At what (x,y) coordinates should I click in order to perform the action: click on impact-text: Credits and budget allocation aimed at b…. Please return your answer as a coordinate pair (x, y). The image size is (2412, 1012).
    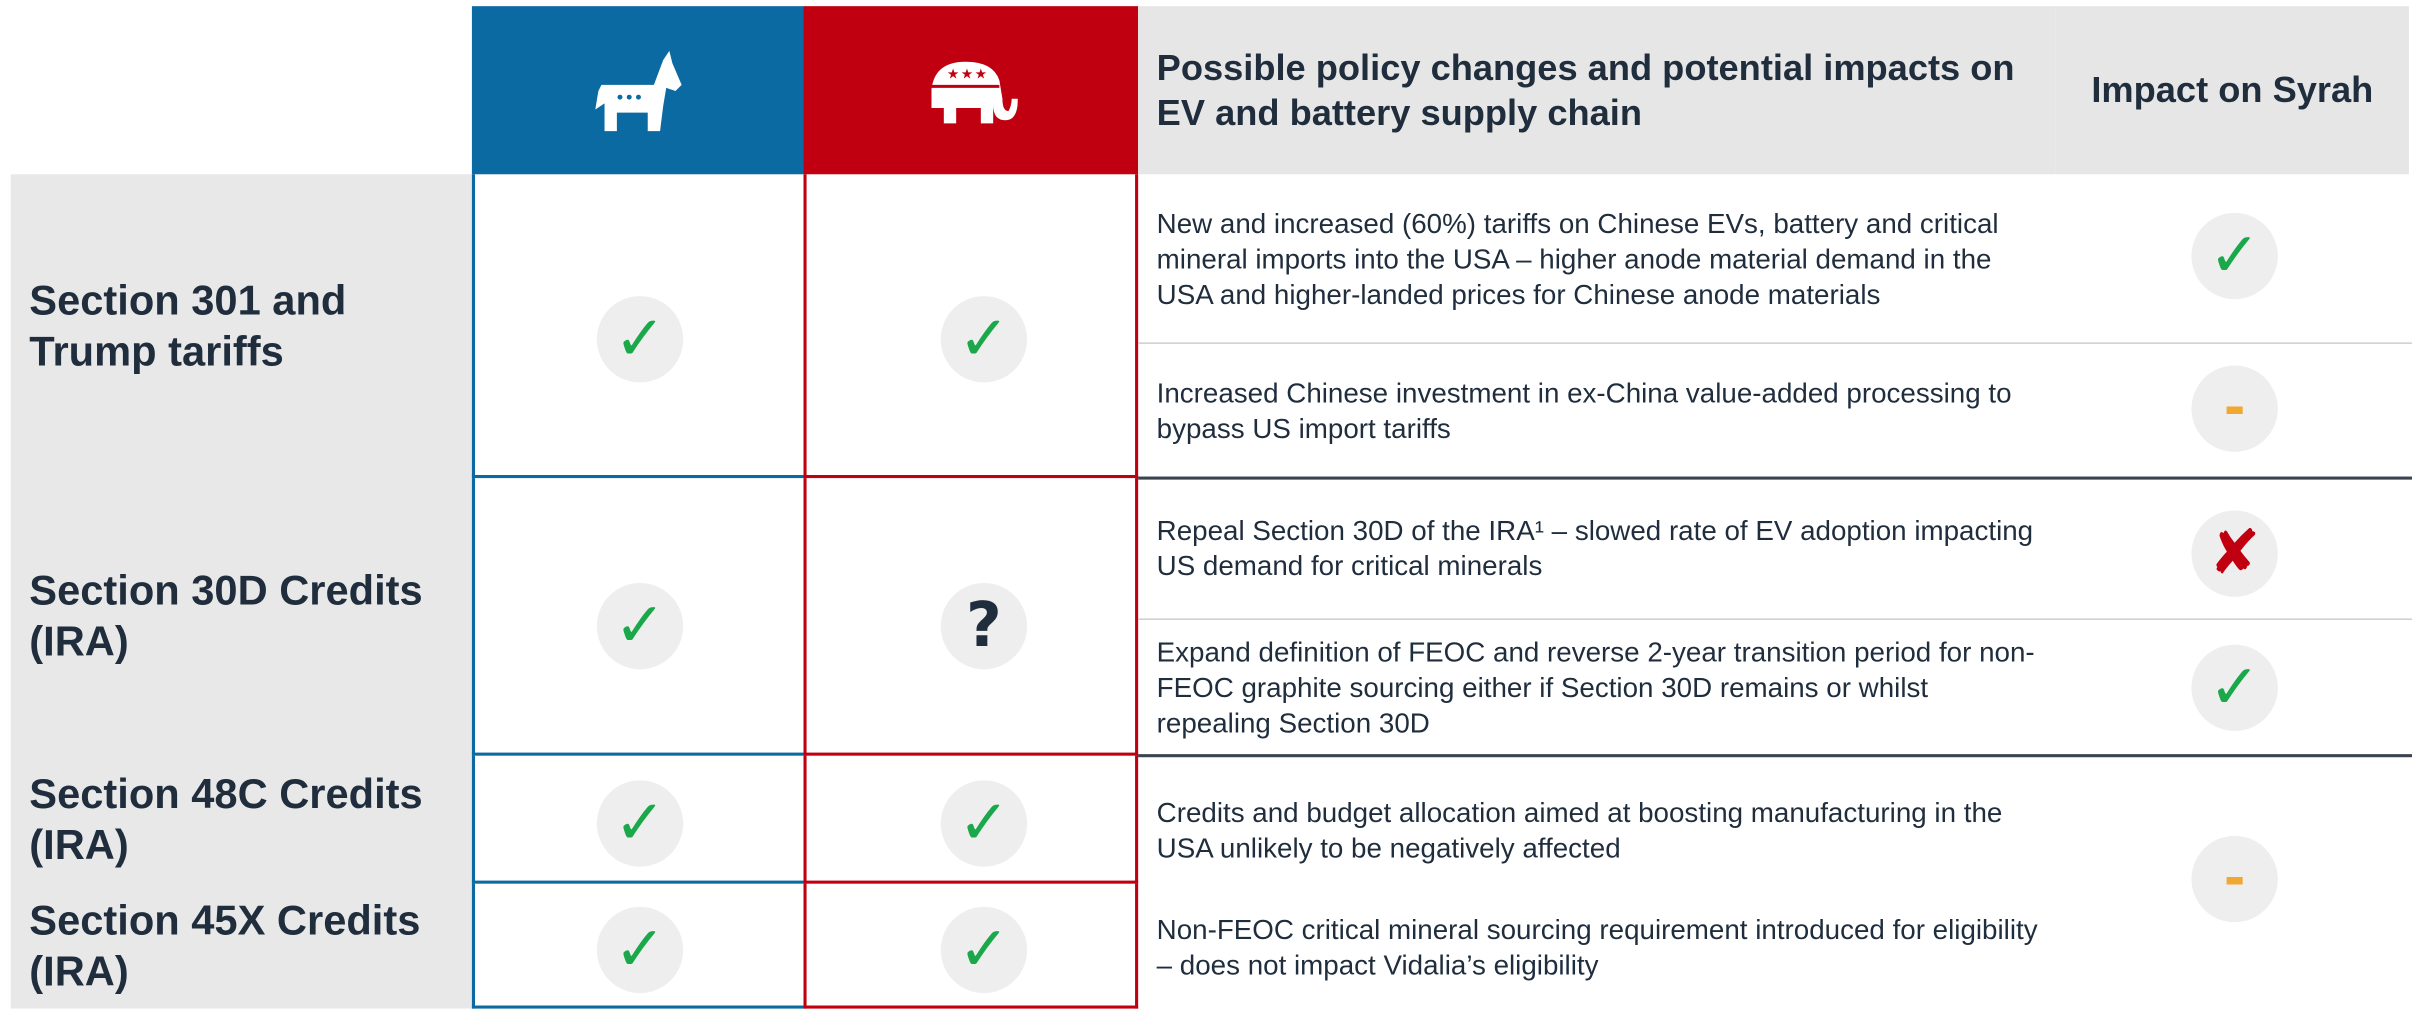
    Looking at the image, I should click on (1579, 830).